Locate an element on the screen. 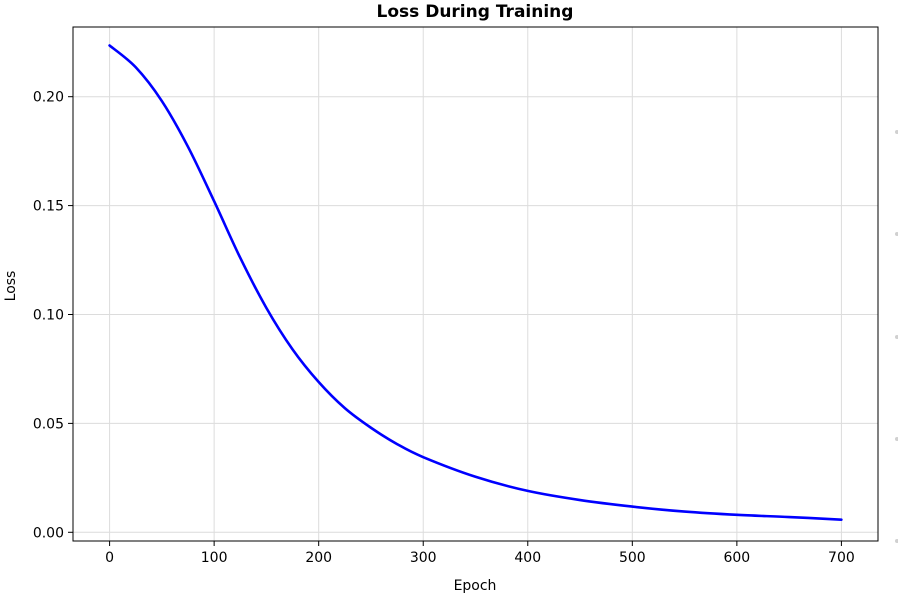 The image size is (898, 598). x-tick-label: 700 is located at coordinates (841, 558).